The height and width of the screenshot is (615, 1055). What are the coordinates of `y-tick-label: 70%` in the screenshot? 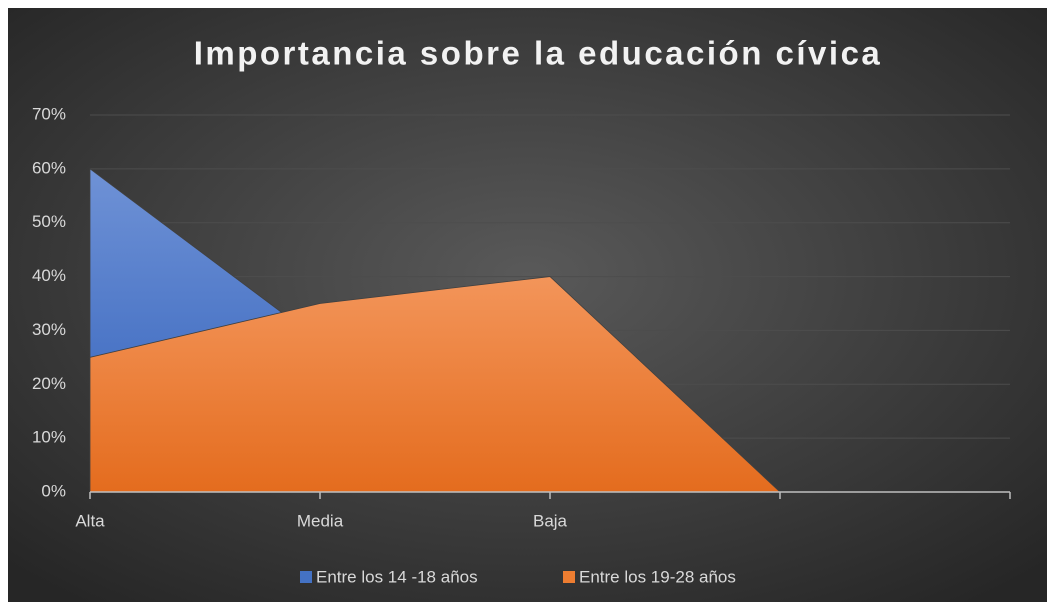 It's located at (49, 113).